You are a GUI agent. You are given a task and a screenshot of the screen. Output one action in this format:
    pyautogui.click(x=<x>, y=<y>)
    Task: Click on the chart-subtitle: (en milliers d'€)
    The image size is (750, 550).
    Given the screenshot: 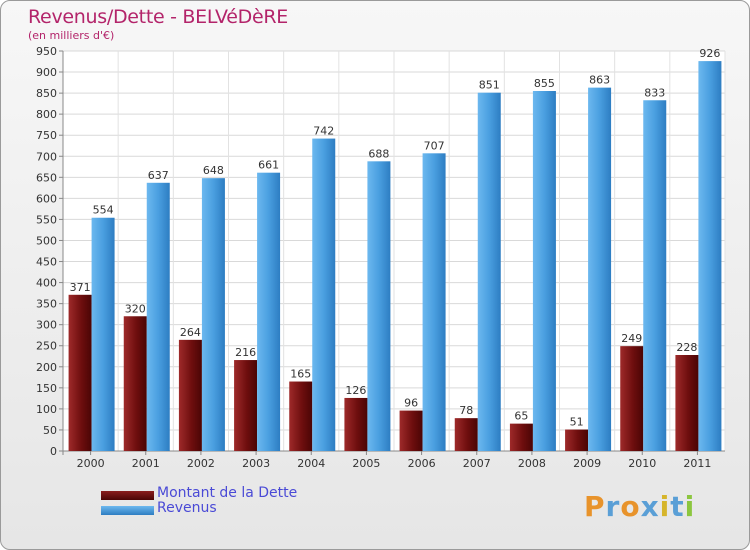 What is the action you would take?
    pyautogui.click(x=71, y=35)
    